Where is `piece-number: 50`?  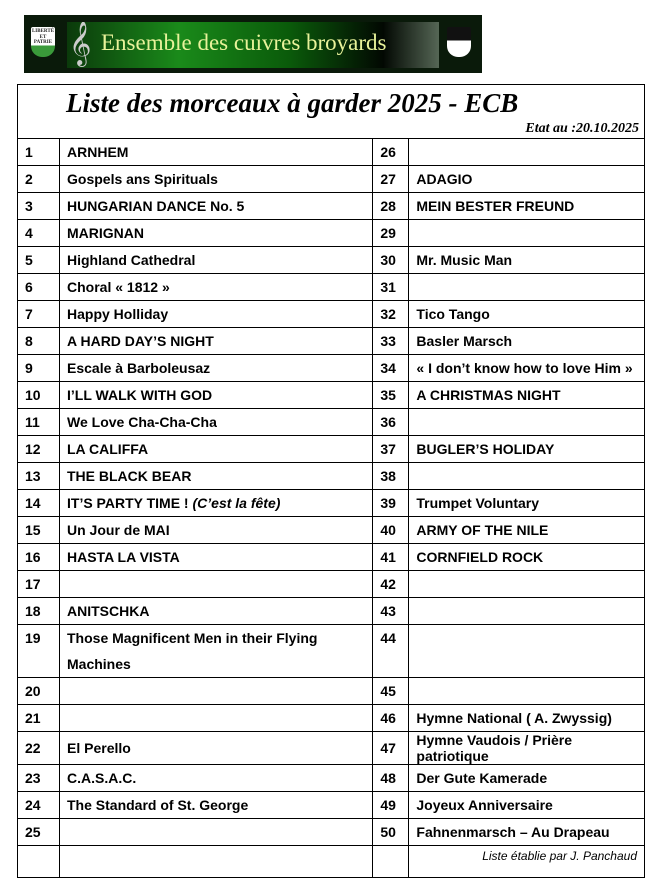 piece-number: 50 is located at coordinates (391, 832).